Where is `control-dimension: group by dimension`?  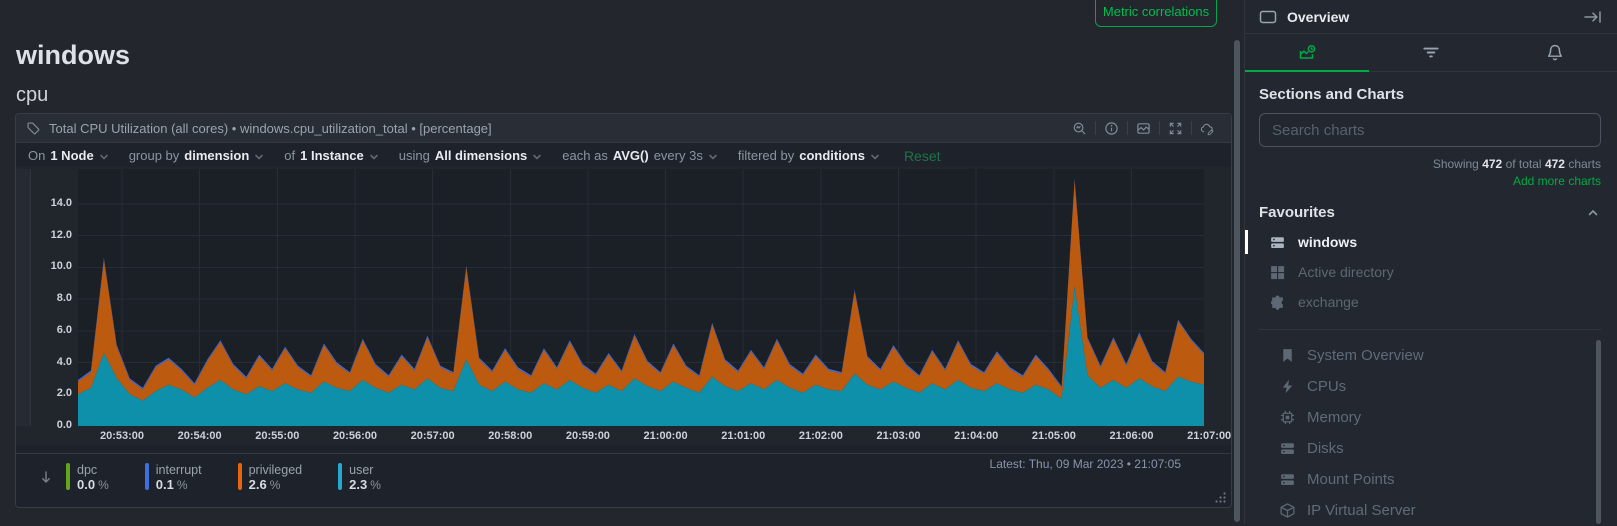
control-dimension: group by dimension is located at coordinates (197, 155).